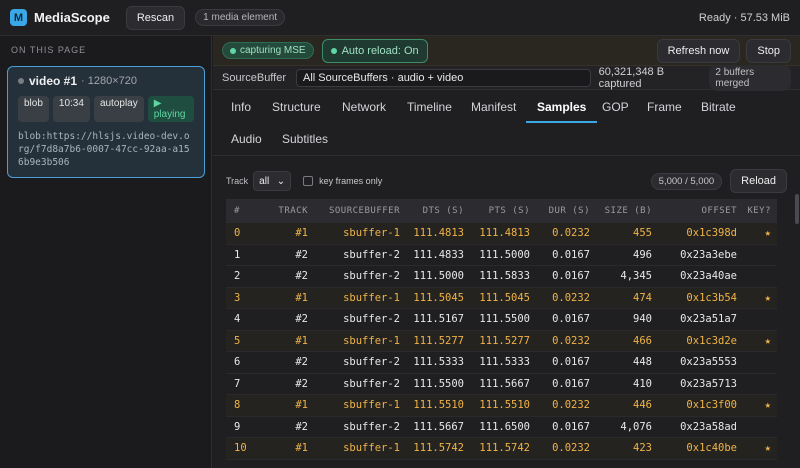 This screenshot has height=468, width=800. Describe the element at coordinates (237, 340) in the screenshot. I see `cell-i: 5` at that location.